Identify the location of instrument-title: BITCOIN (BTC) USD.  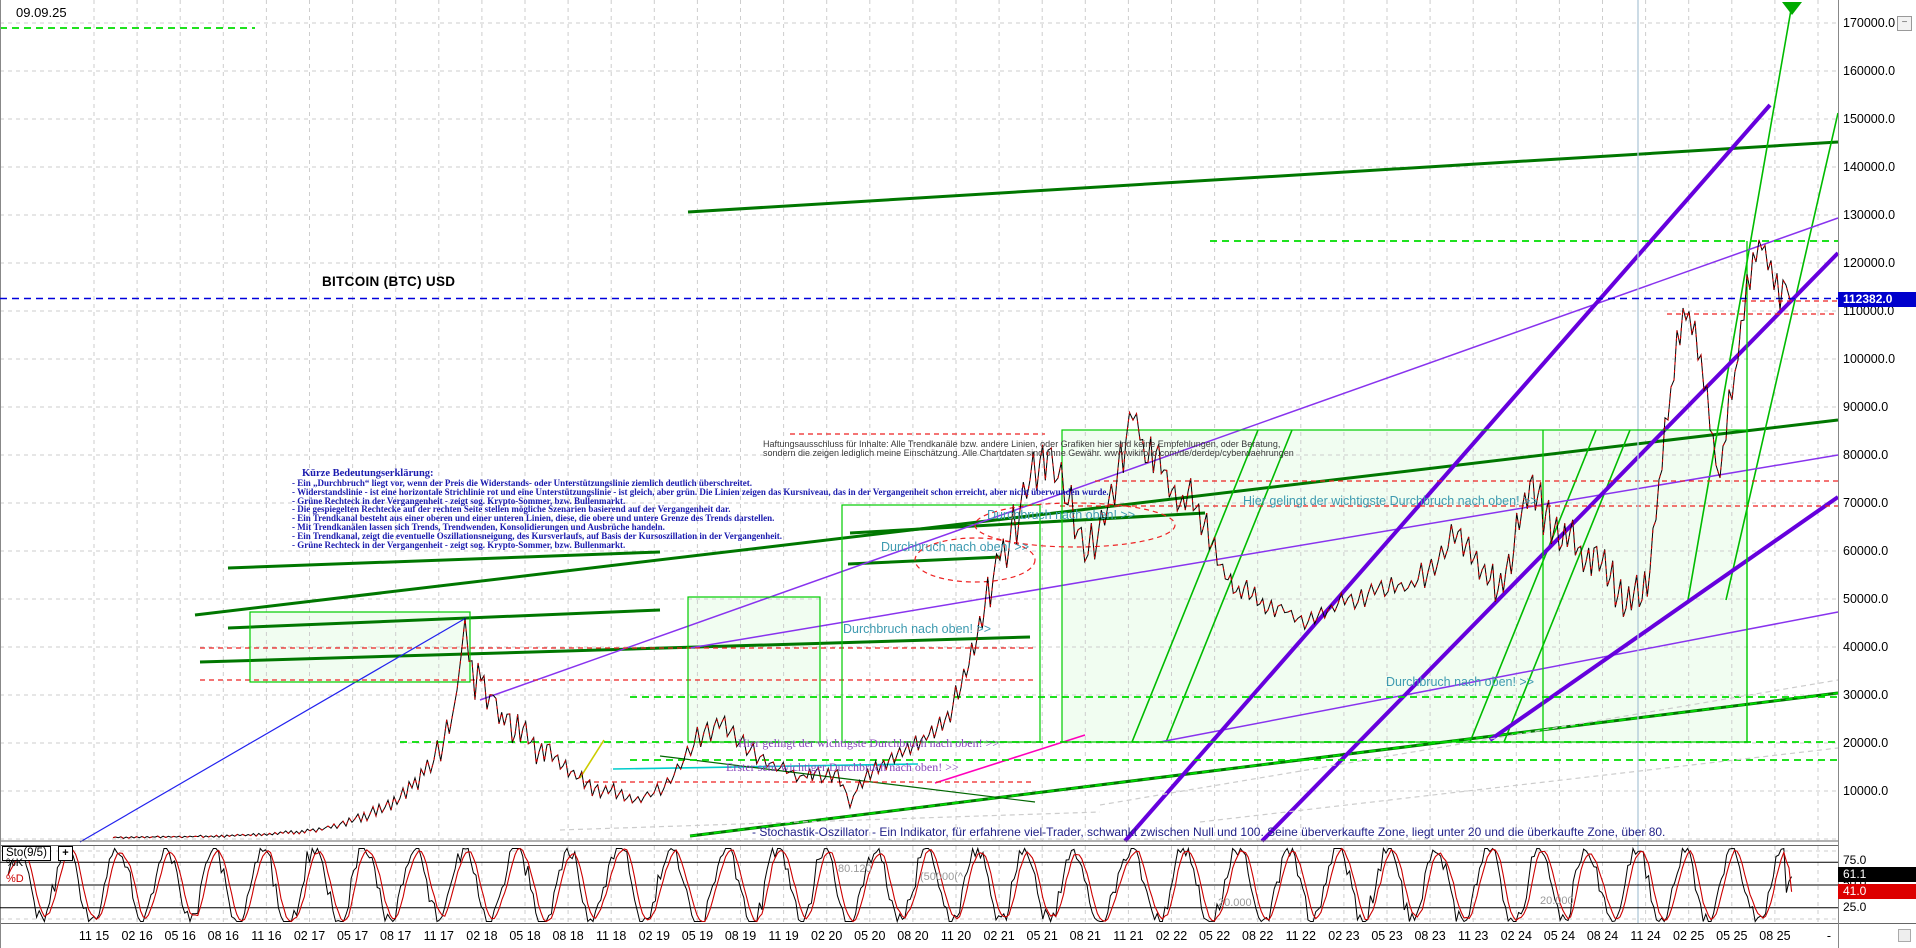
(389, 281).